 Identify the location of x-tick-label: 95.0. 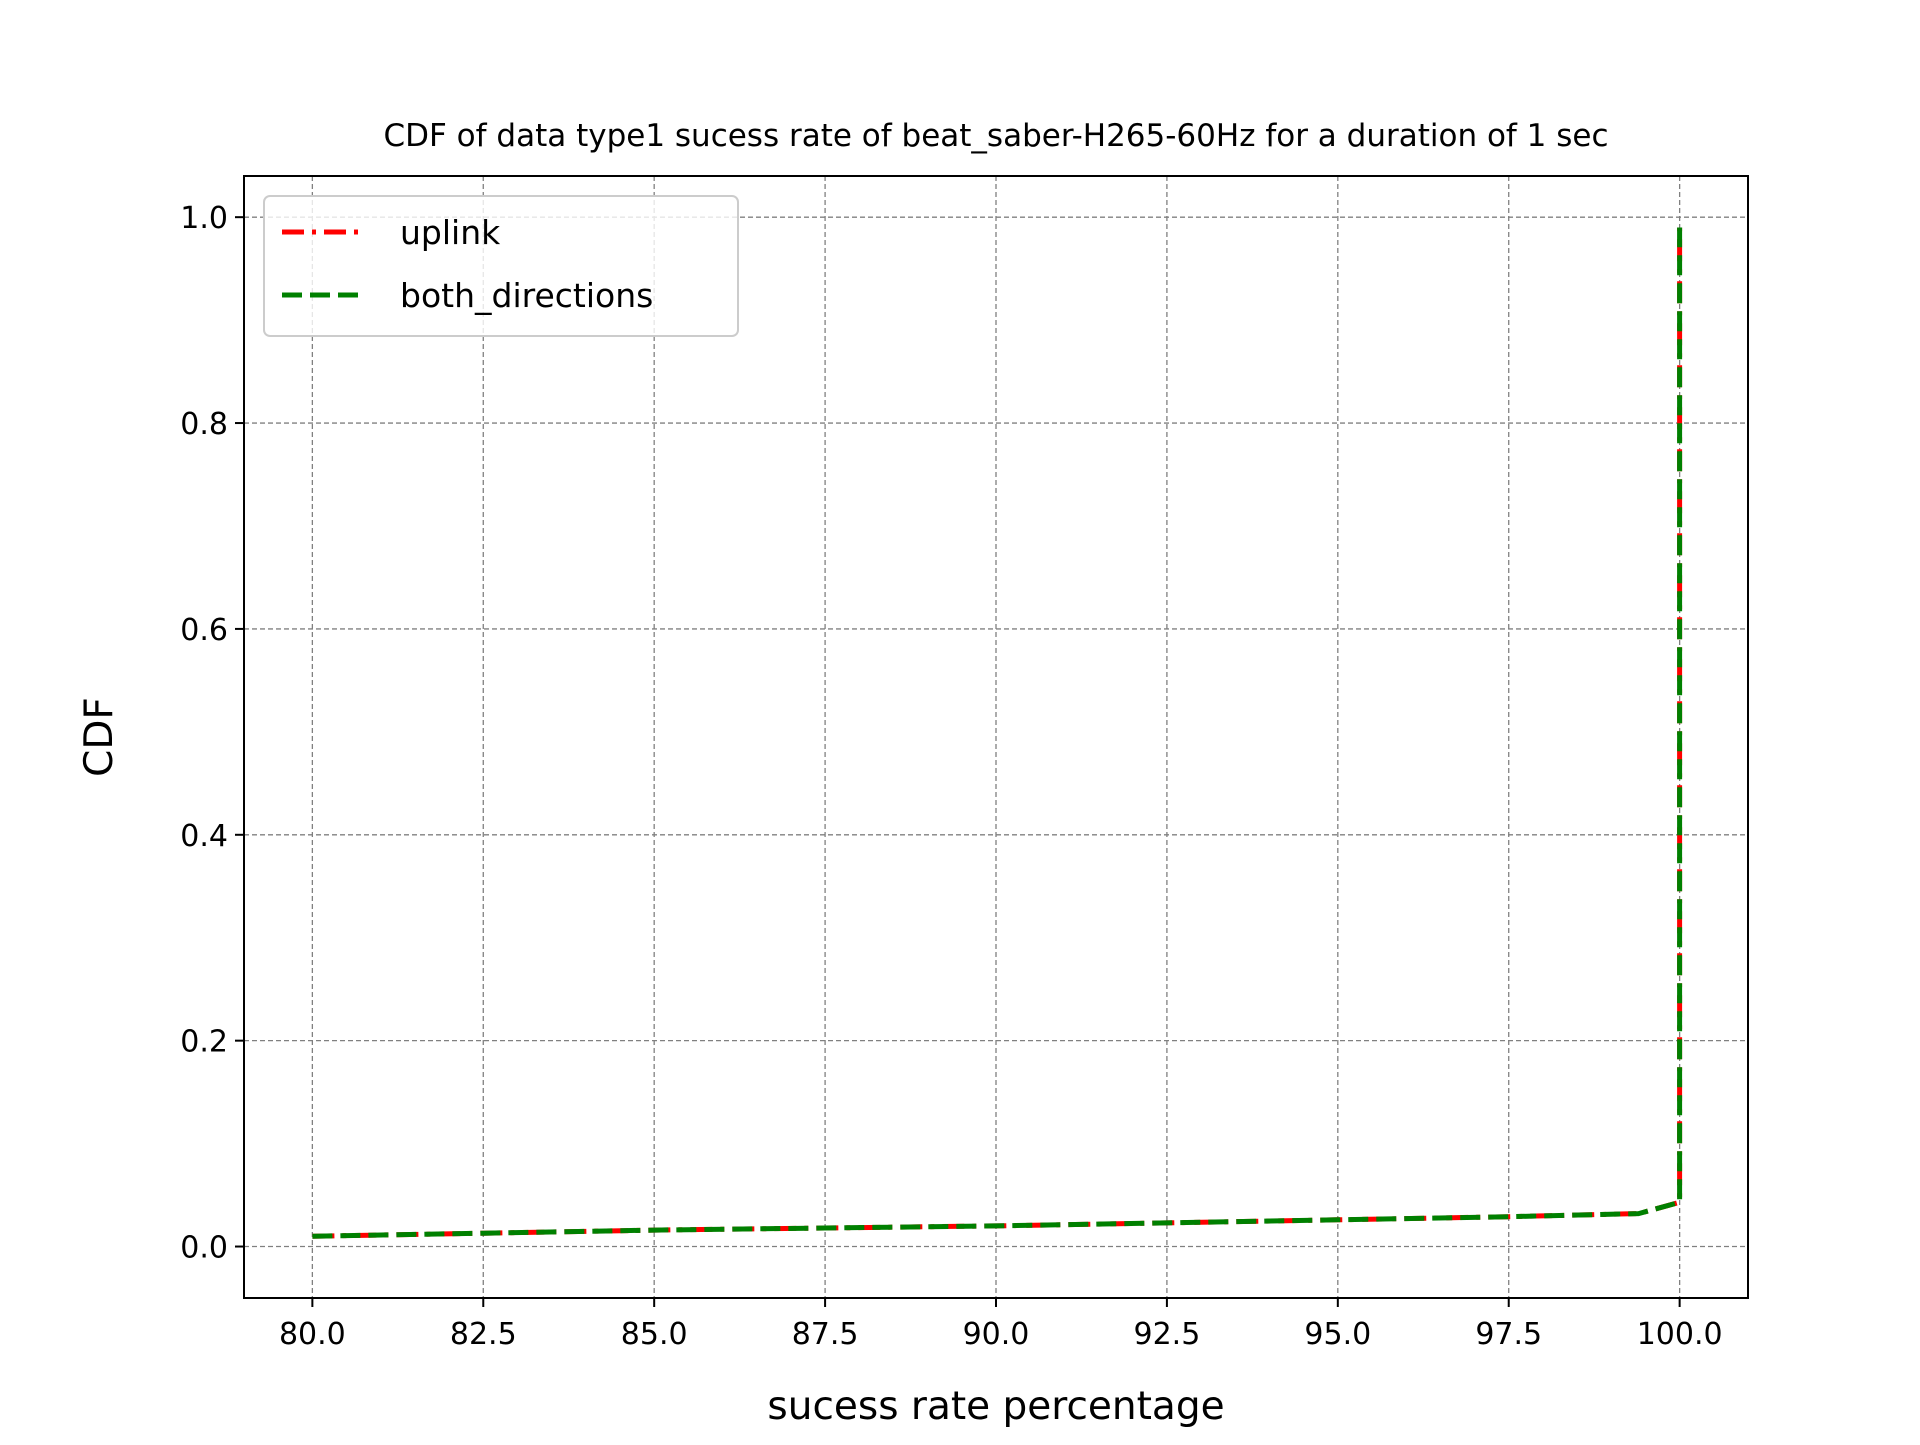
(1337, 1334).